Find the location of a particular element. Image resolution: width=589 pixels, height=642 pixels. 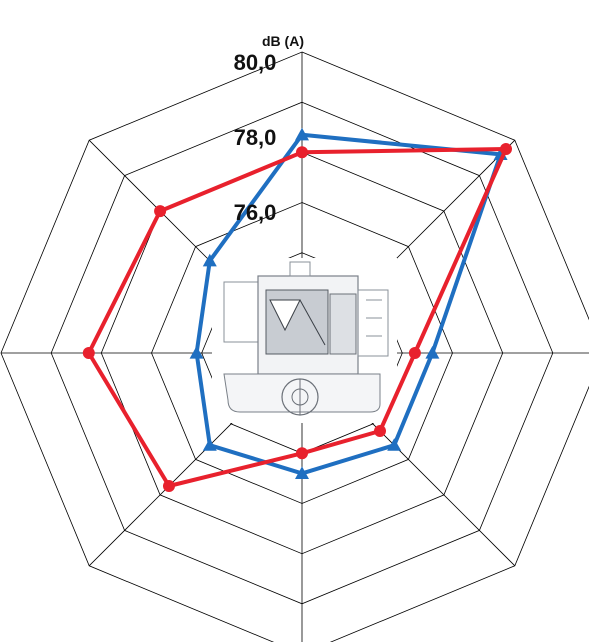

device-diagram-image is located at coordinates (304, 340).